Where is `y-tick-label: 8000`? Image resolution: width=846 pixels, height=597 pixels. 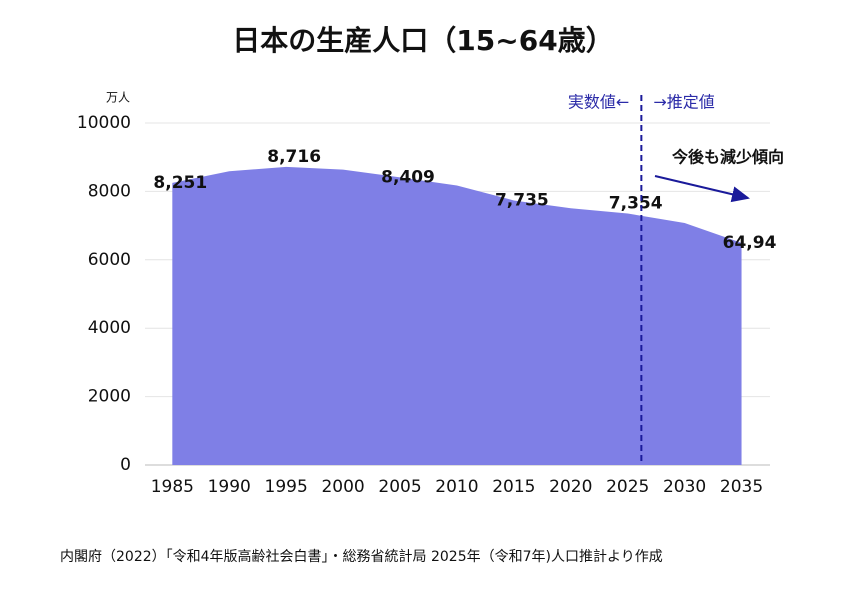
y-tick-label: 8000 is located at coordinates (109, 191).